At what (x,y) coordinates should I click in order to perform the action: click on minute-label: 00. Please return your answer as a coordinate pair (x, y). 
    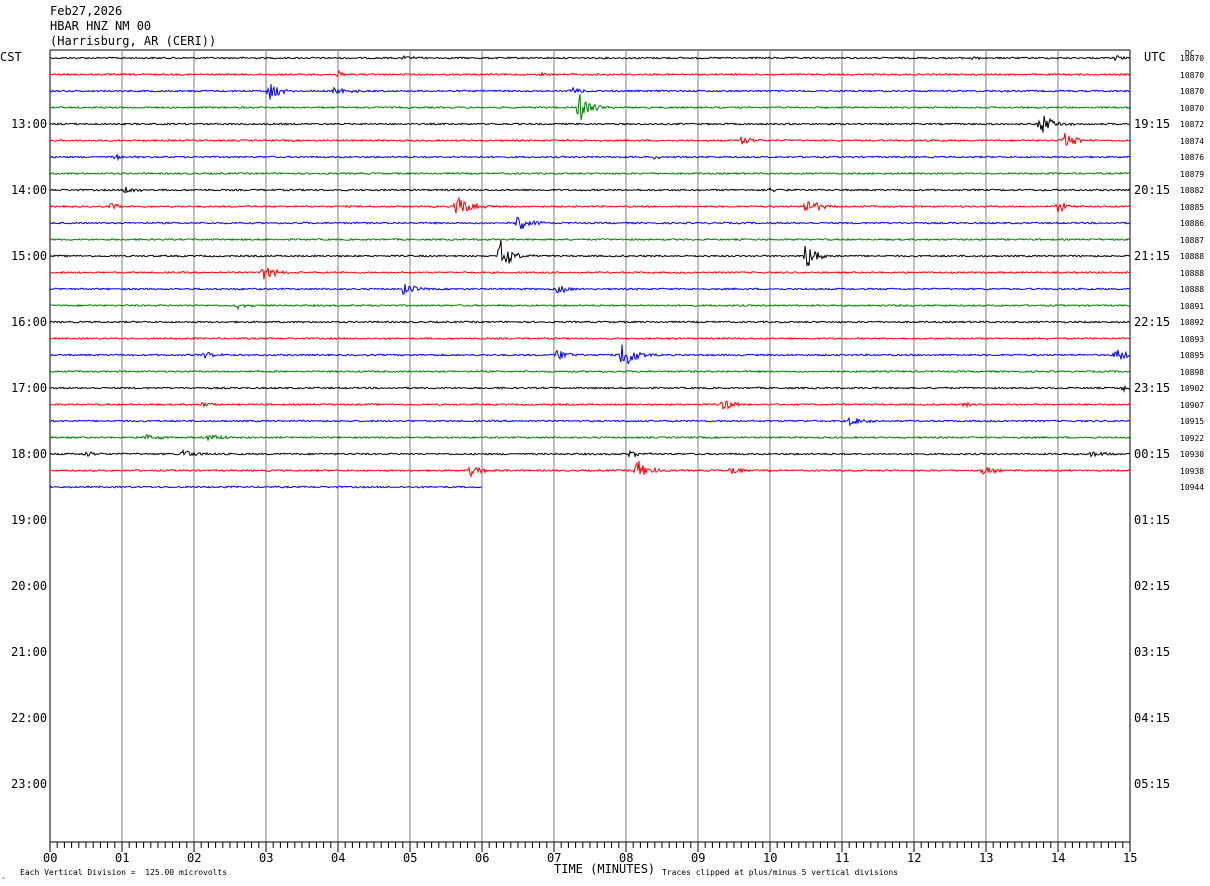
    Looking at the image, I should click on (50, 858).